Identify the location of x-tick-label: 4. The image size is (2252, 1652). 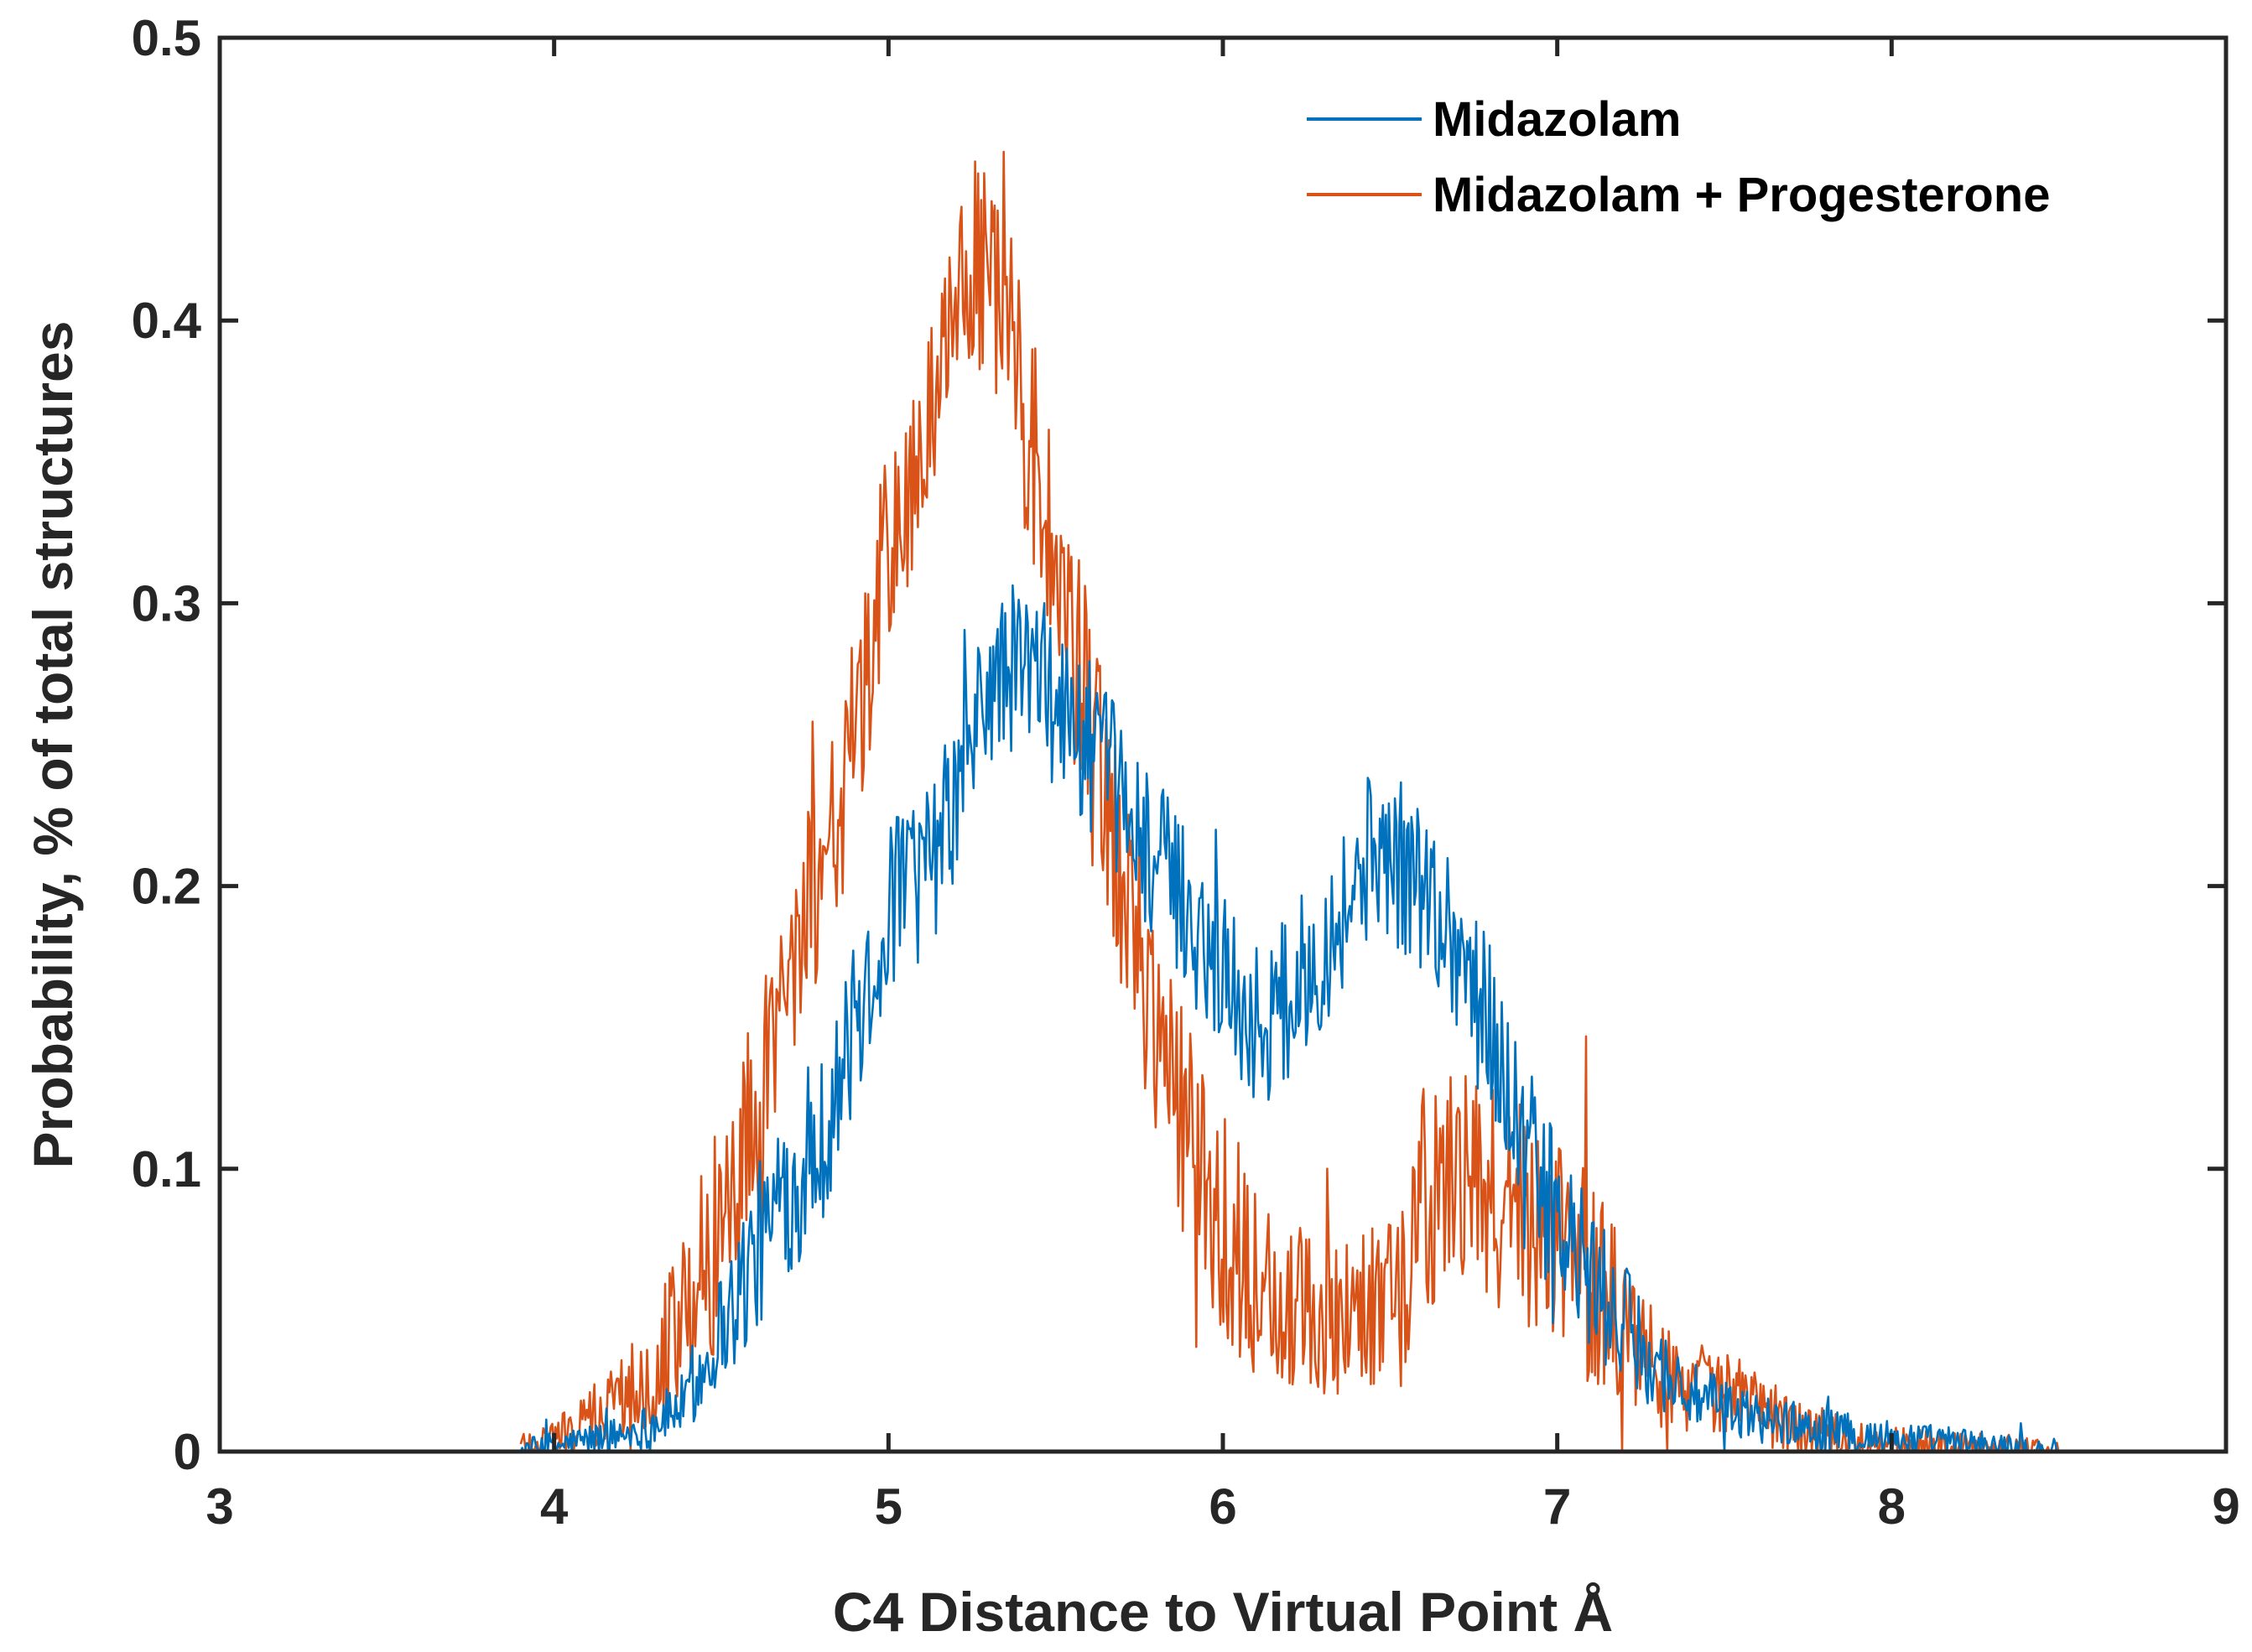
(554, 1506).